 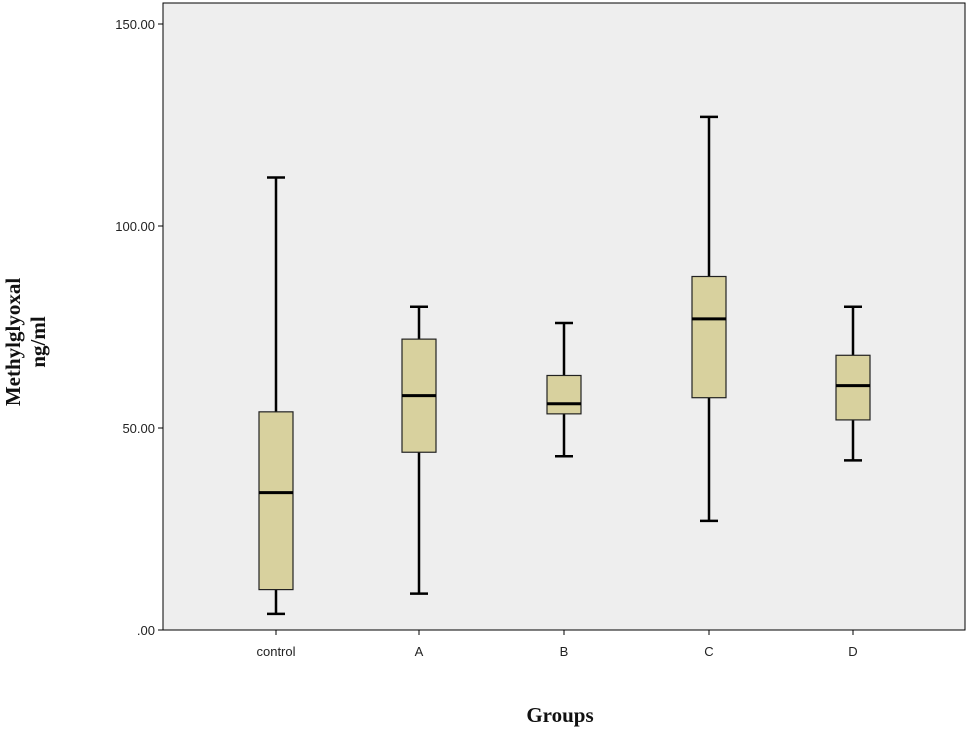 I want to click on y-axis-title-line1: Methylglyoxal, so click(x=13, y=342).